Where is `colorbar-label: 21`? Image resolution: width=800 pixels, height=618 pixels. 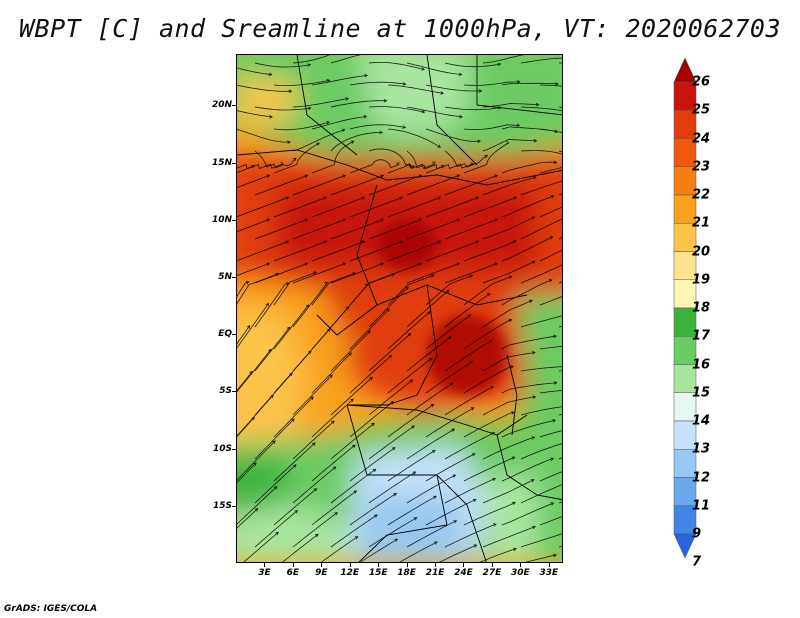 colorbar-label: 21 is located at coordinates (701, 223).